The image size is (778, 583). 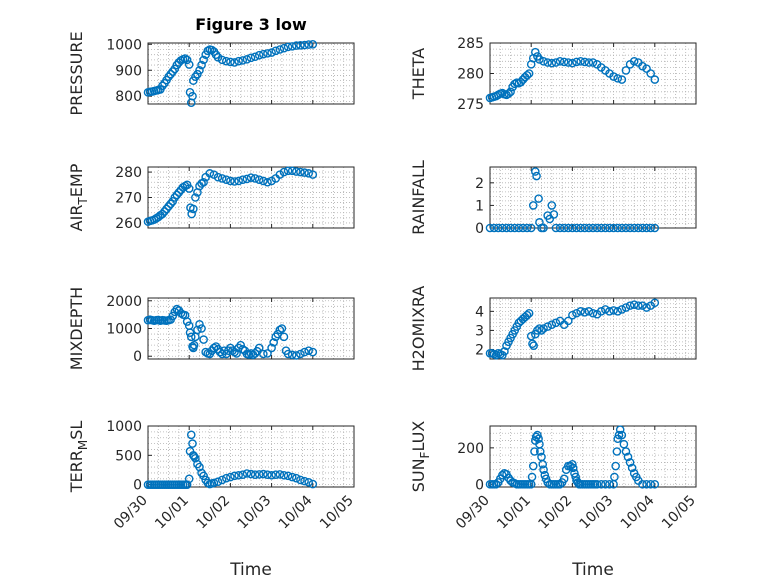 What do you see at coordinates (83, 201) in the screenshot?
I see `y-label-subscript: T` at bounding box center [83, 201].